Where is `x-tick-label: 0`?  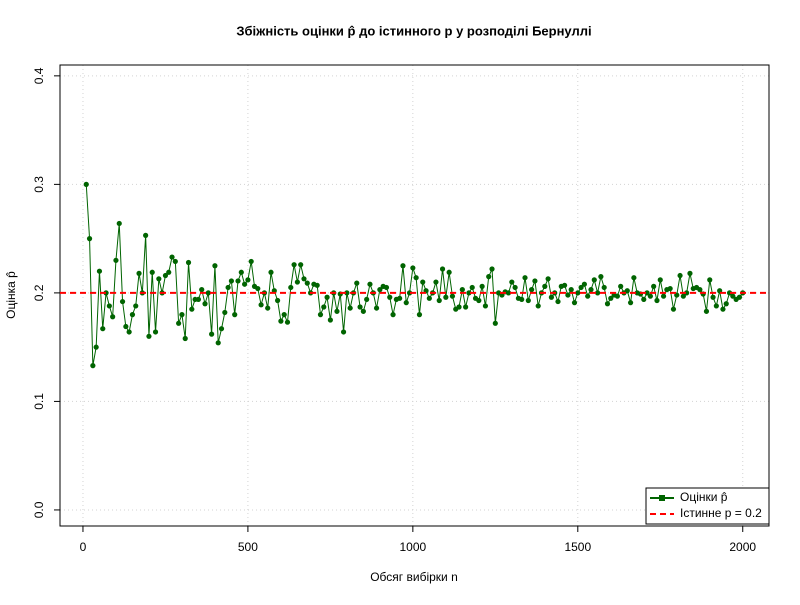
x-tick-label: 0 is located at coordinates (83, 547).